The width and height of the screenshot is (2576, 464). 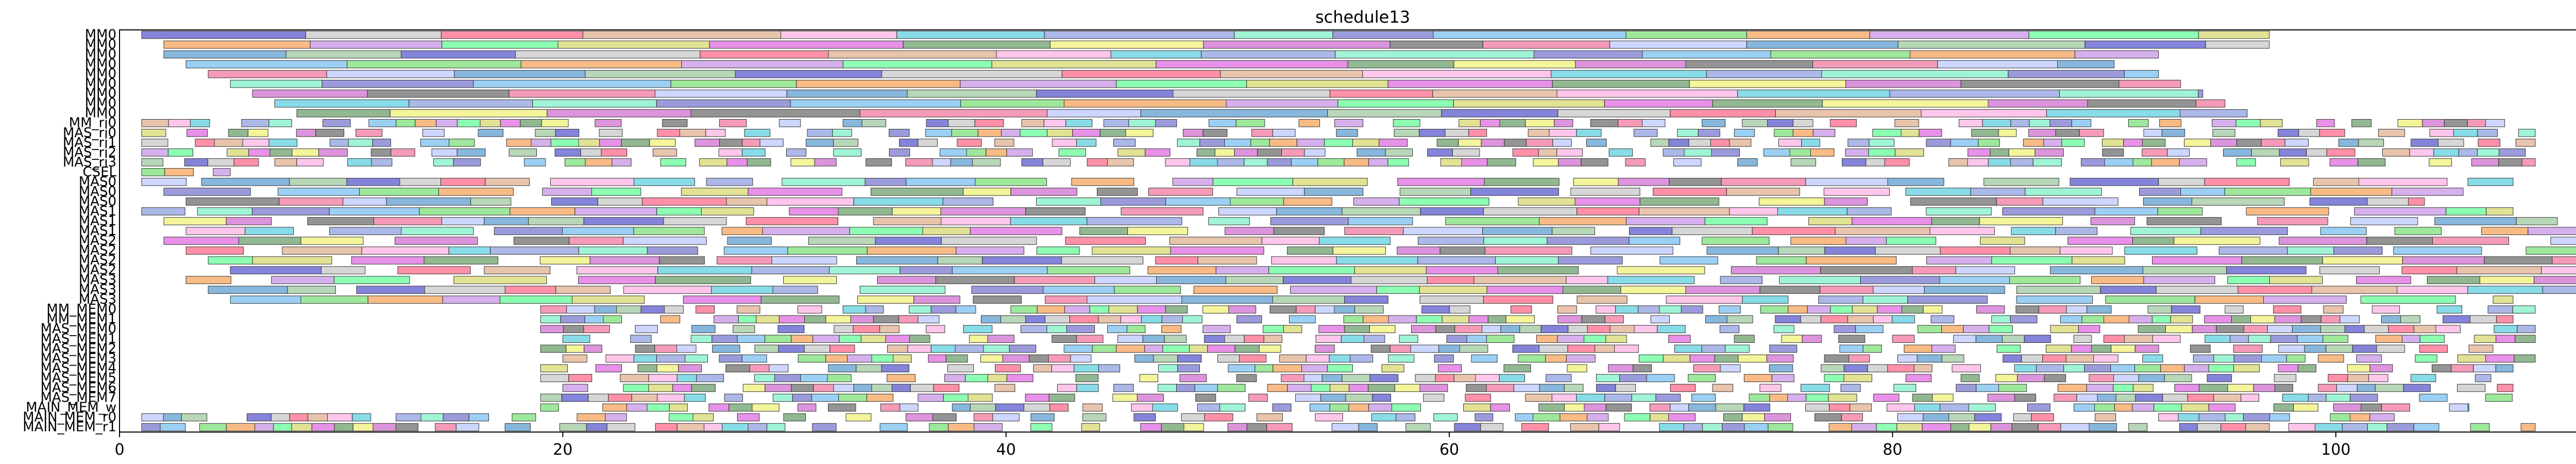 What do you see at coordinates (97, 299) in the screenshot?
I see `y-tick-label: MAS3` at bounding box center [97, 299].